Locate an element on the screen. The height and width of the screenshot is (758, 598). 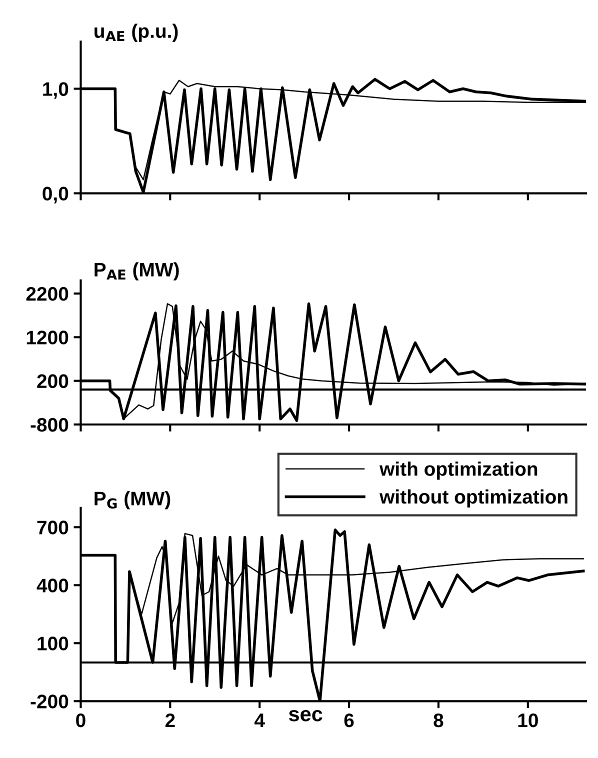
y-tick-label: 400 is located at coordinates (52, 585).